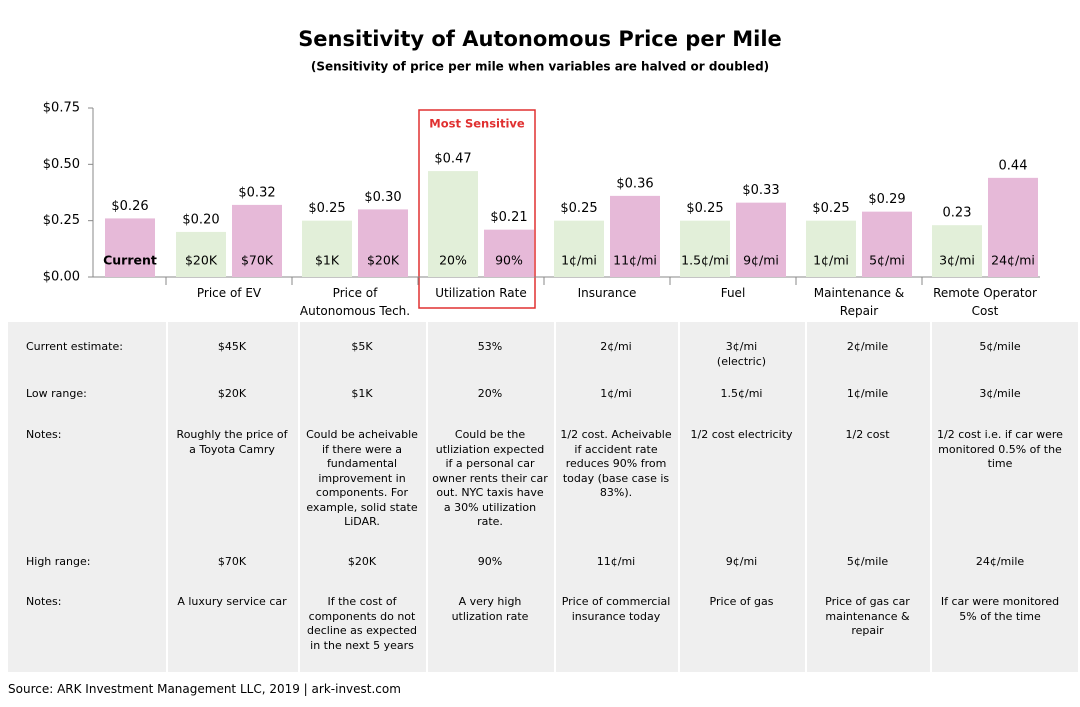 The height and width of the screenshot is (707, 1080). I want to click on value-label: $0.26, so click(129, 206).